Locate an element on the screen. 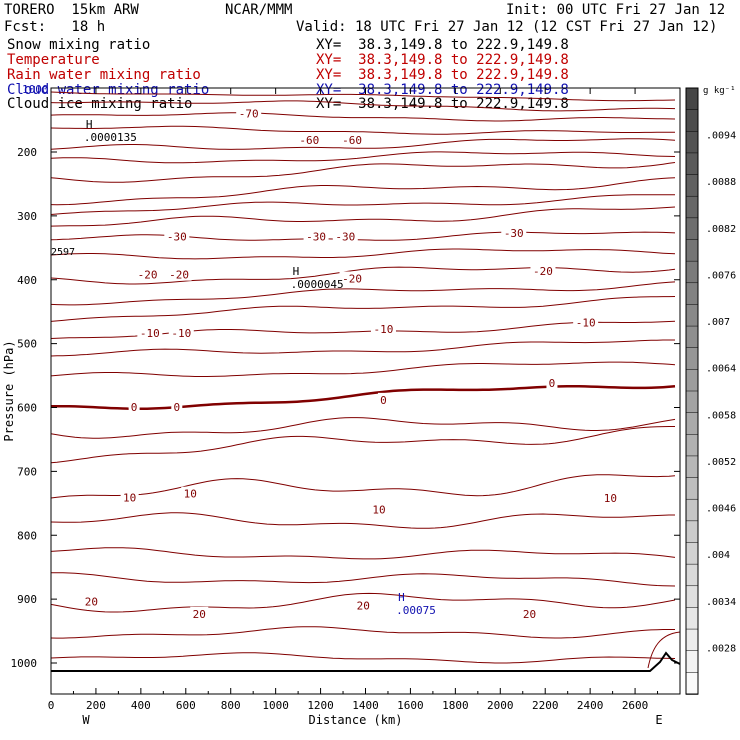 This screenshot has width=740, height=740. contour-label: -60 is located at coordinates (352, 140).